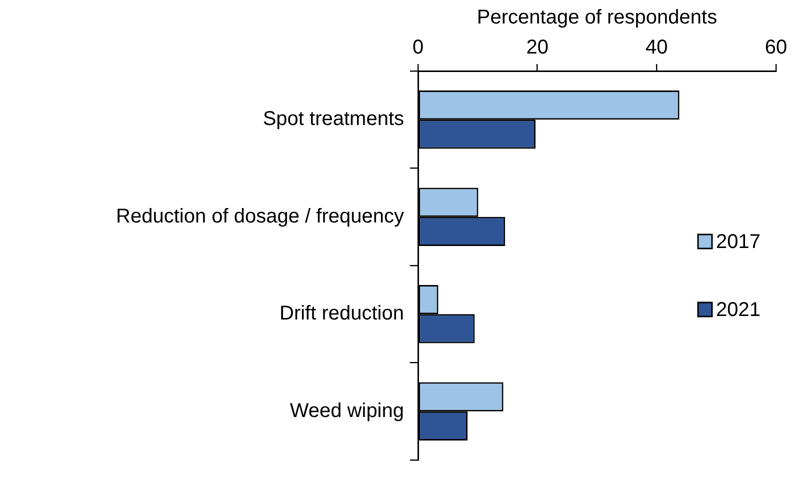 This screenshot has height=478, width=793. Describe the element at coordinates (347, 411) in the screenshot. I see `y-tick-label: Weed wiping` at that location.